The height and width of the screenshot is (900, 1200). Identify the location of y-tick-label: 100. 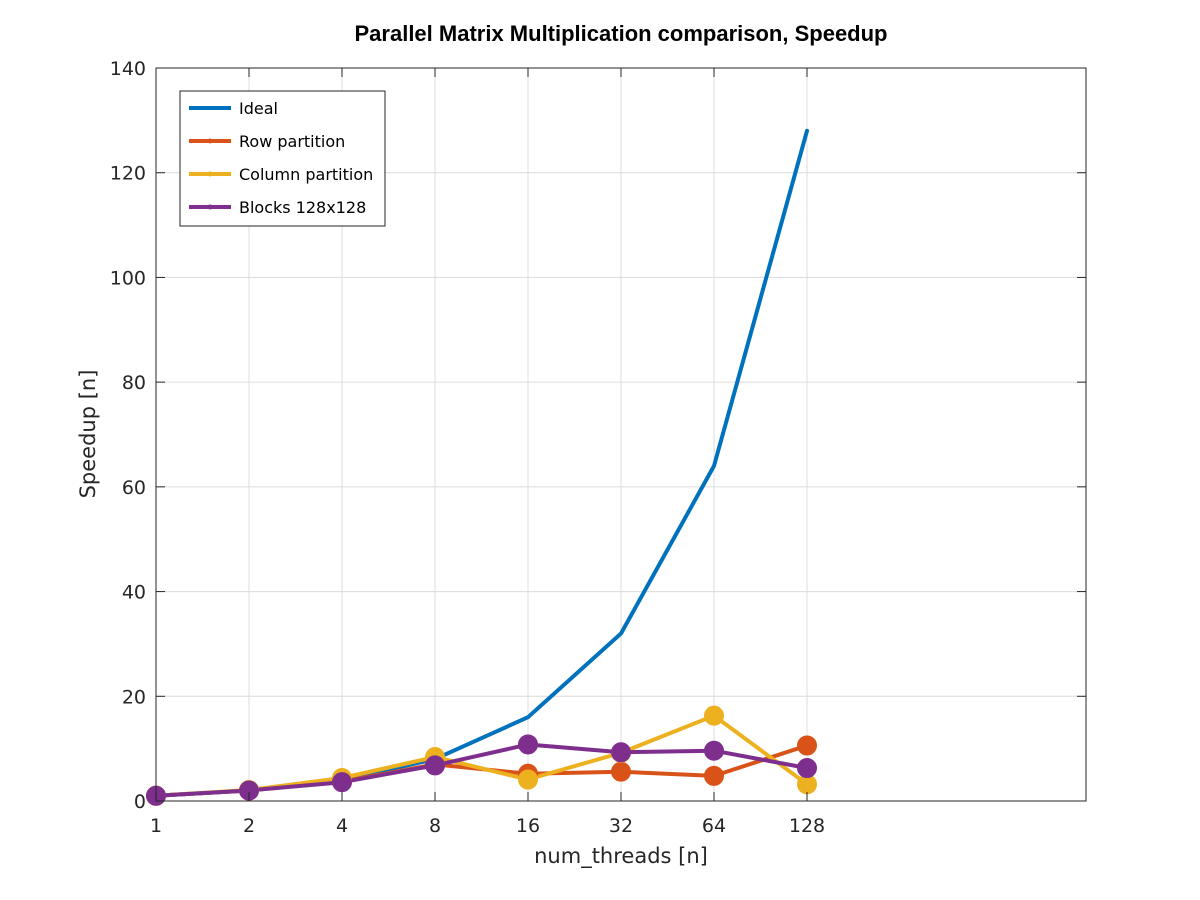
(128, 278).